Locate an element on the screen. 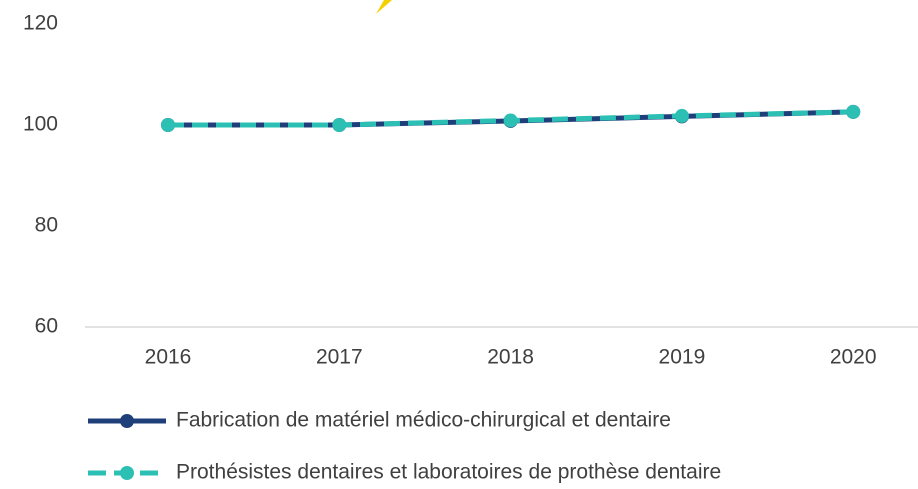  y-tick-label: 120 is located at coordinates (40, 23).